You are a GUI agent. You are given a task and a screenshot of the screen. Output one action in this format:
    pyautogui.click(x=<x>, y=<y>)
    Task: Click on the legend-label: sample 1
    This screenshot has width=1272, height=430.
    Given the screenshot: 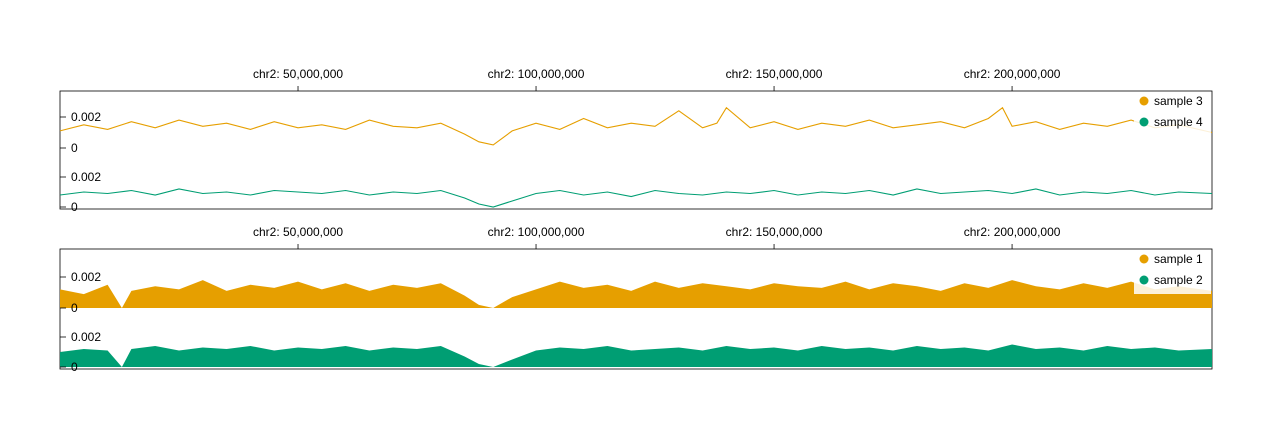 What is the action you would take?
    pyautogui.click(x=1178, y=259)
    